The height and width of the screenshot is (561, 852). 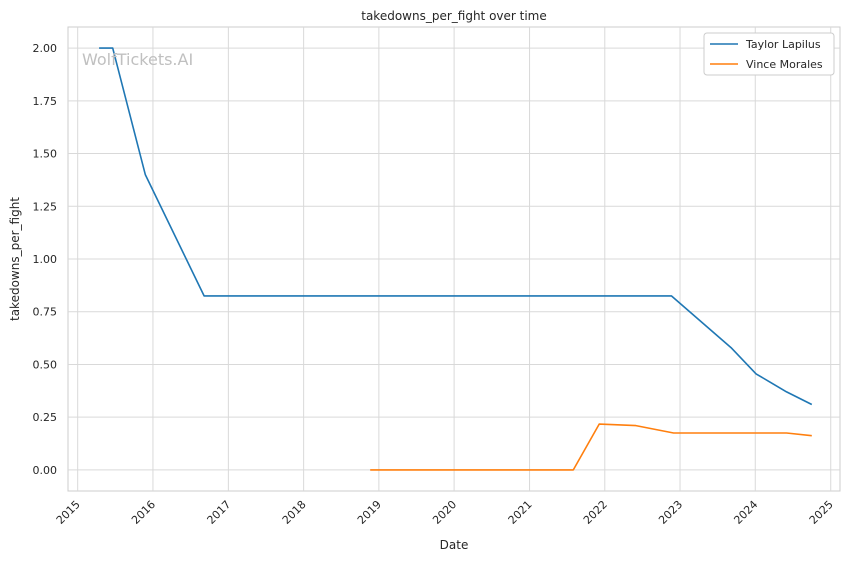 I want to click on y-tick-label: 1.50, so click(x=45, y=154).